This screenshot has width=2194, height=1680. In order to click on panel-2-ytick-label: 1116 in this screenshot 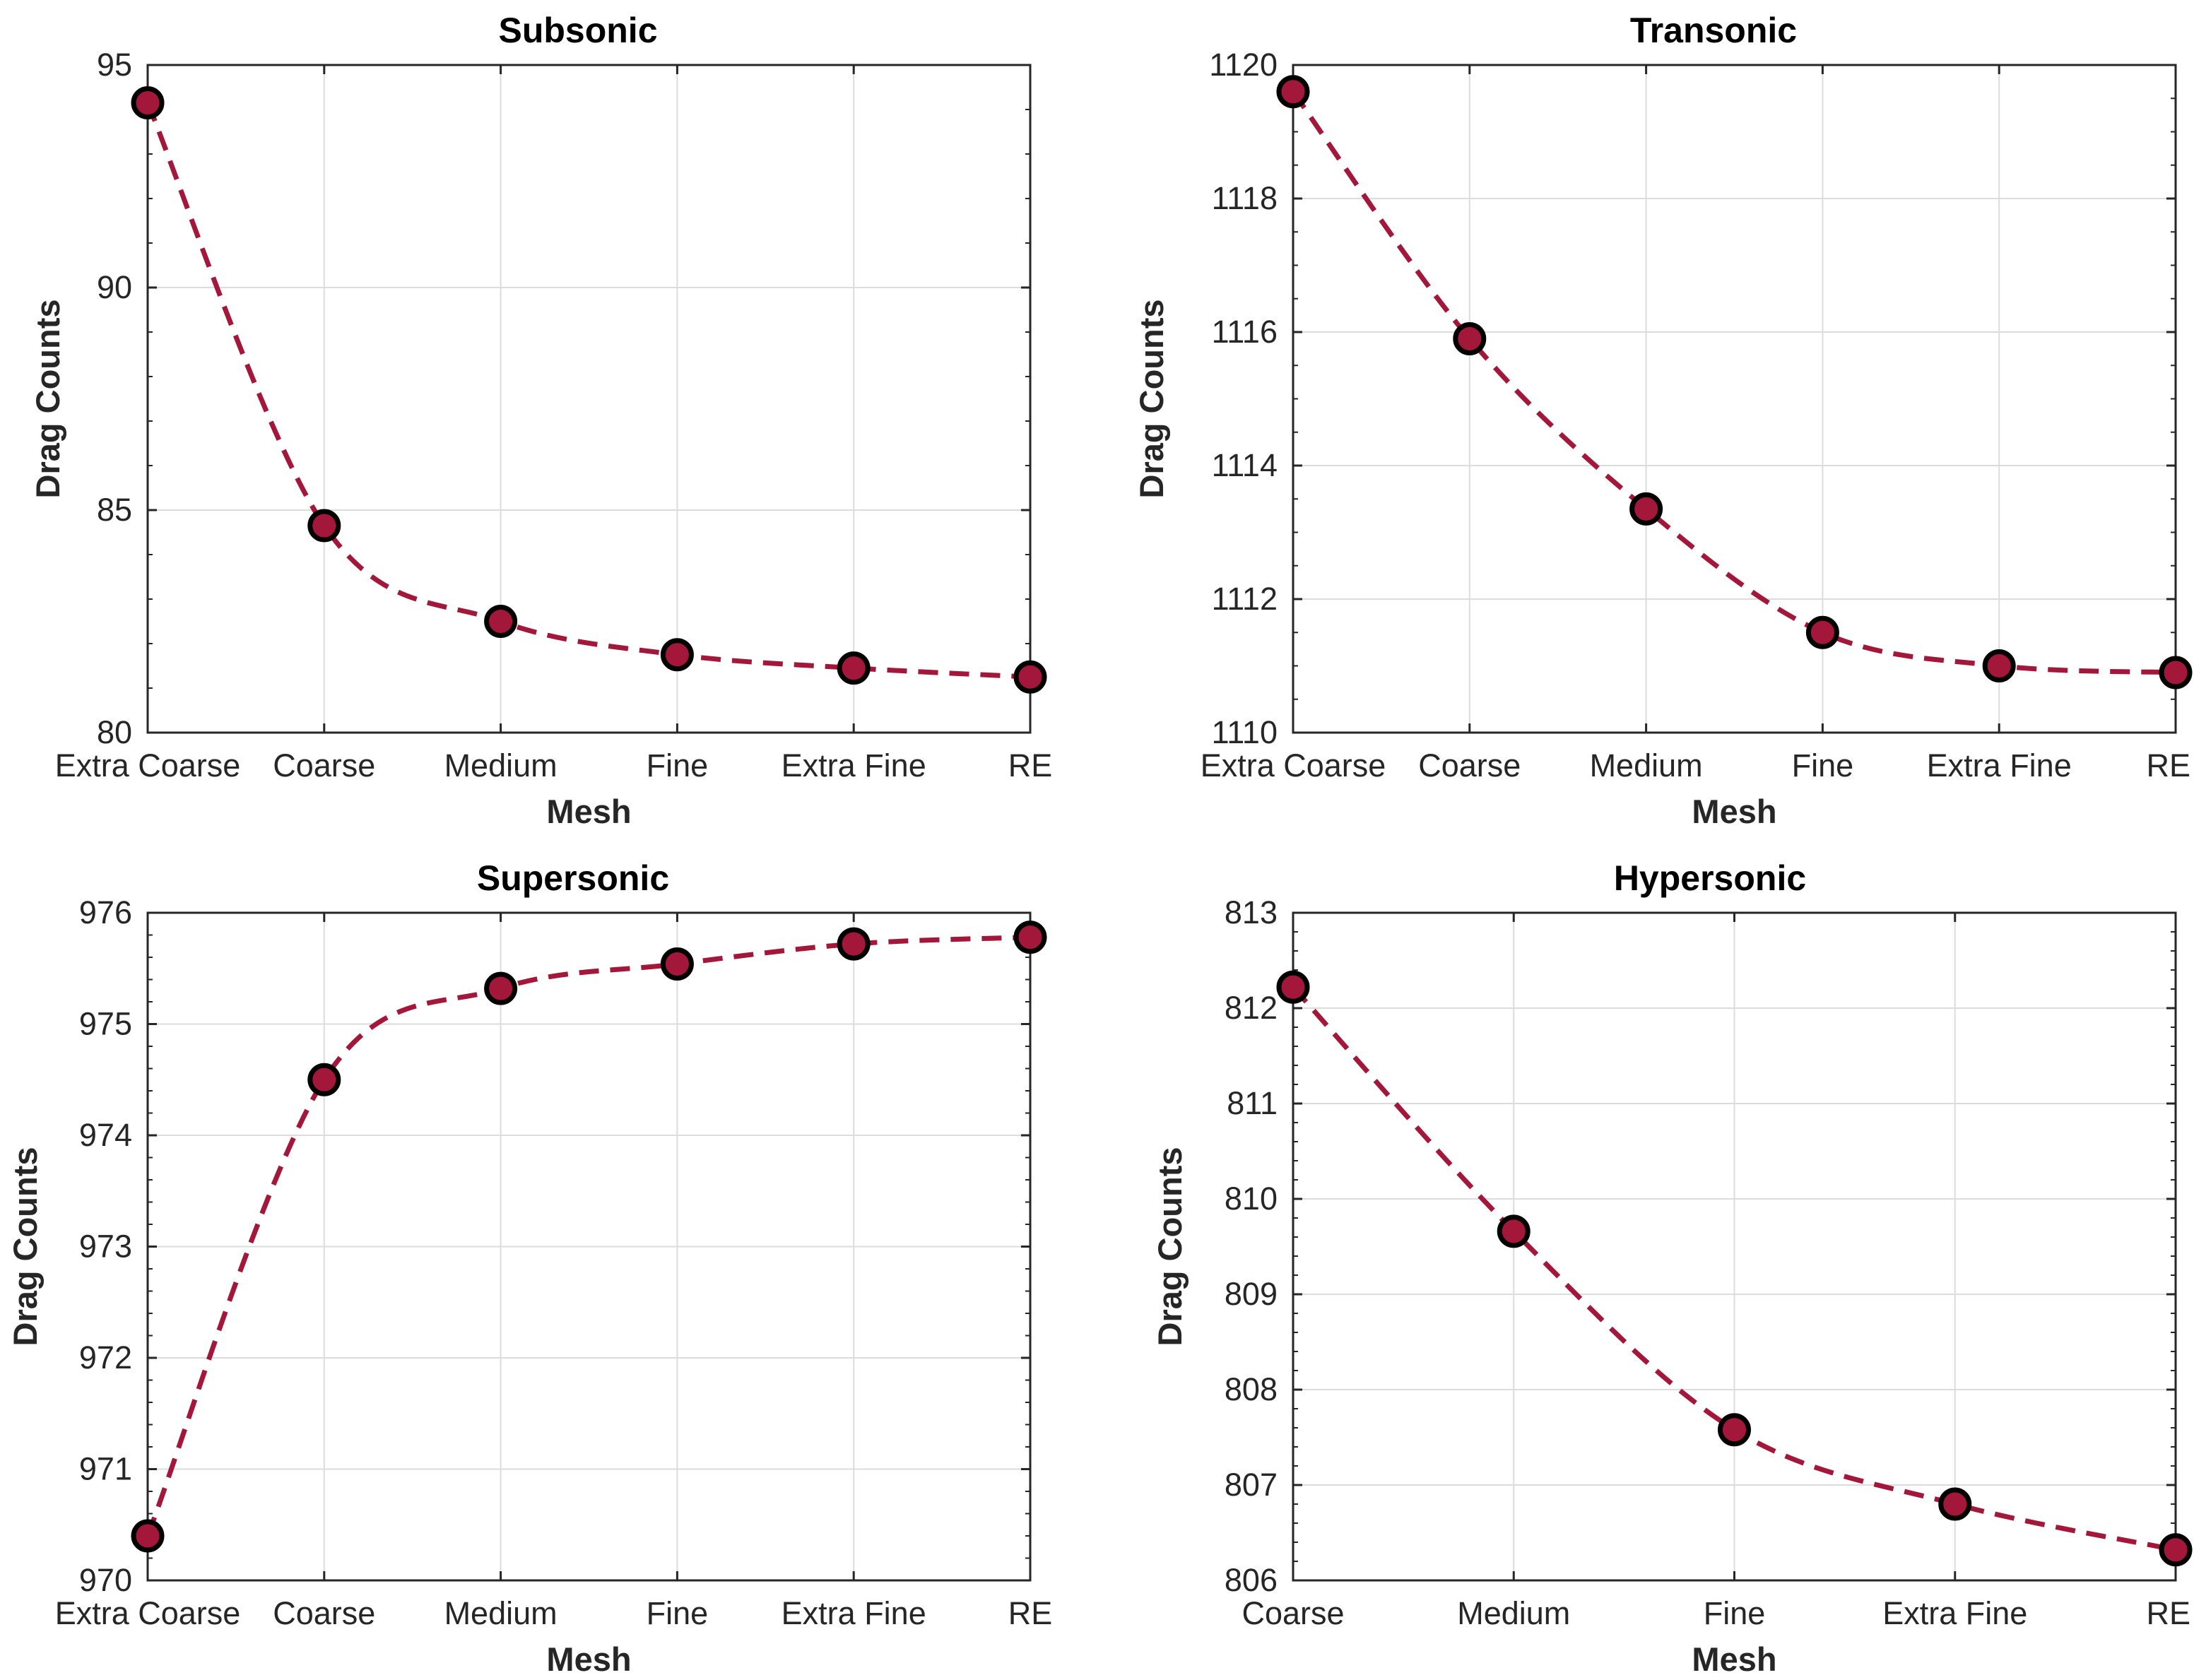, I will do `click(1245, 332)`.